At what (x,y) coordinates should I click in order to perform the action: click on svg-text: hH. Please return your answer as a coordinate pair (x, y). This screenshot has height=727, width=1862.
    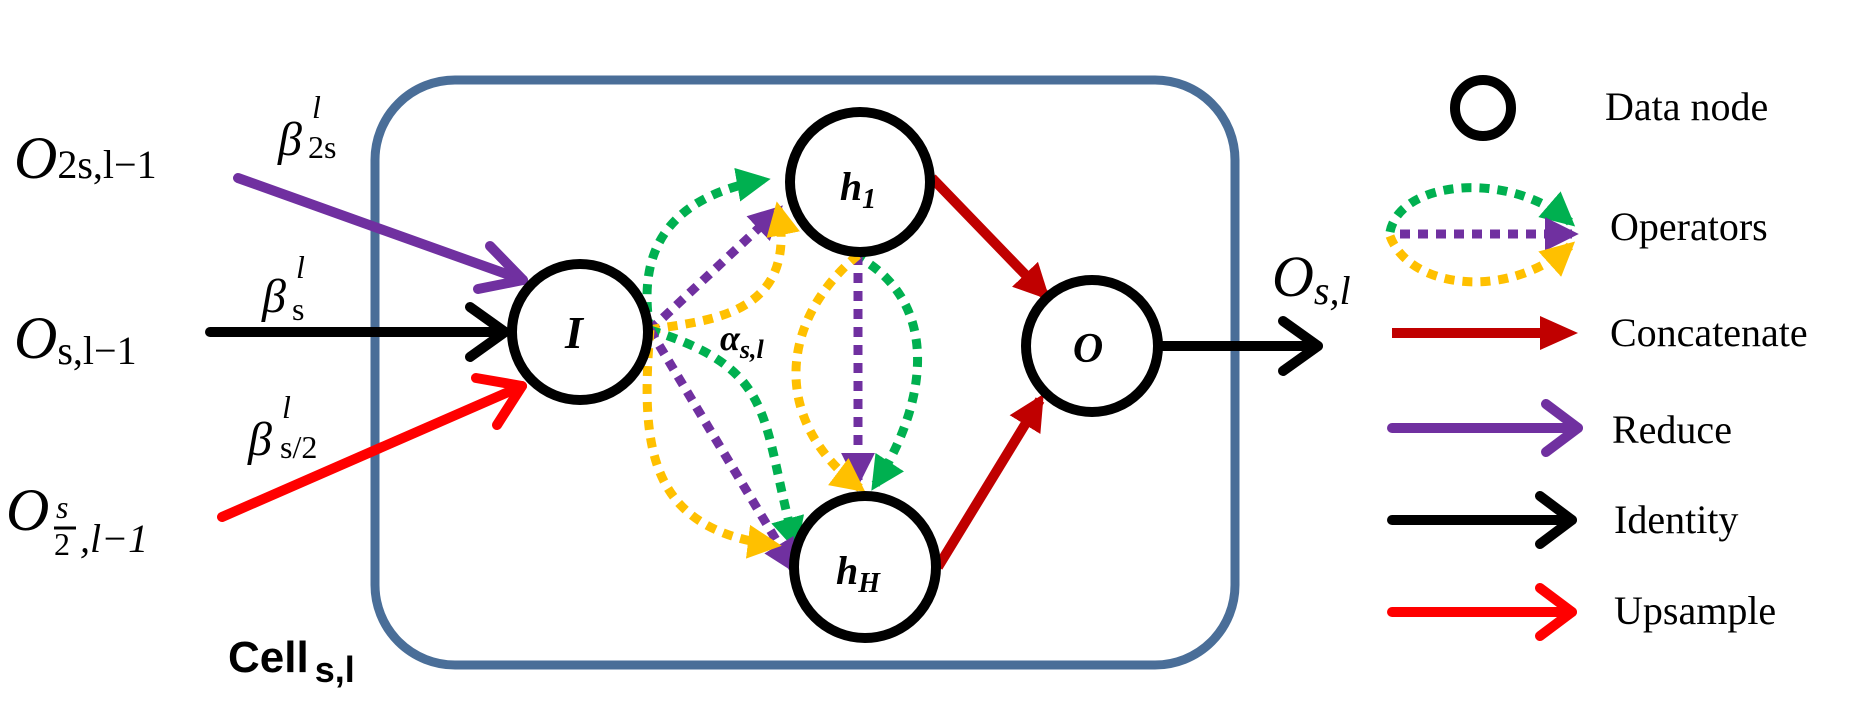
    Looking at the image, I should click on (858, 573).